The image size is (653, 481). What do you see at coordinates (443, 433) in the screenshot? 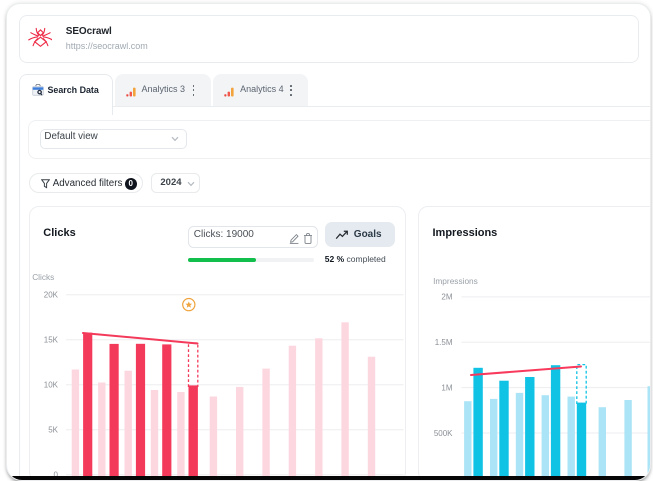
I see `svg-text: 500K` at bounding box center [443, 433].